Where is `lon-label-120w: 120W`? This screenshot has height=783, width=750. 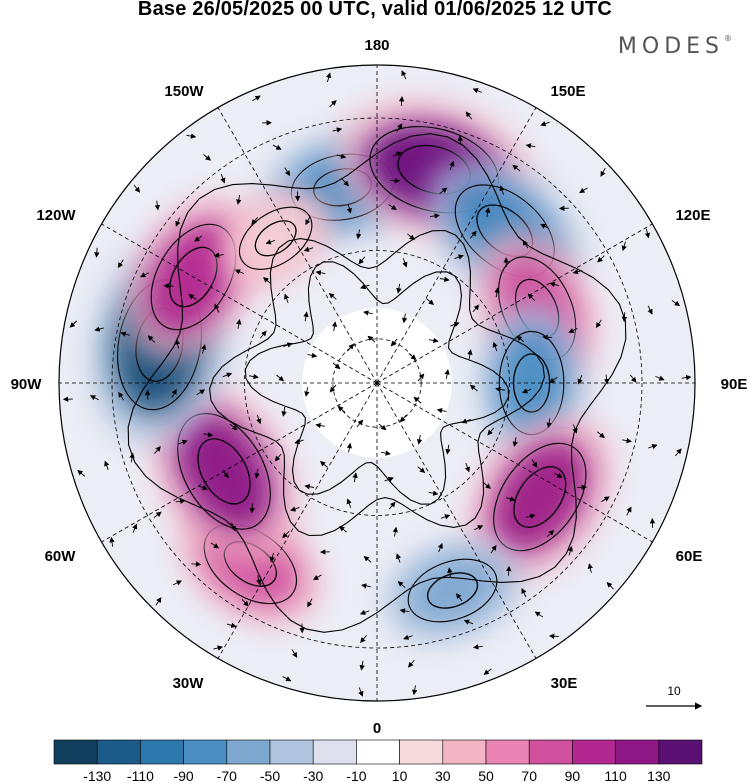 lon-label-120w: 120W is located at coordinates (56, 215).